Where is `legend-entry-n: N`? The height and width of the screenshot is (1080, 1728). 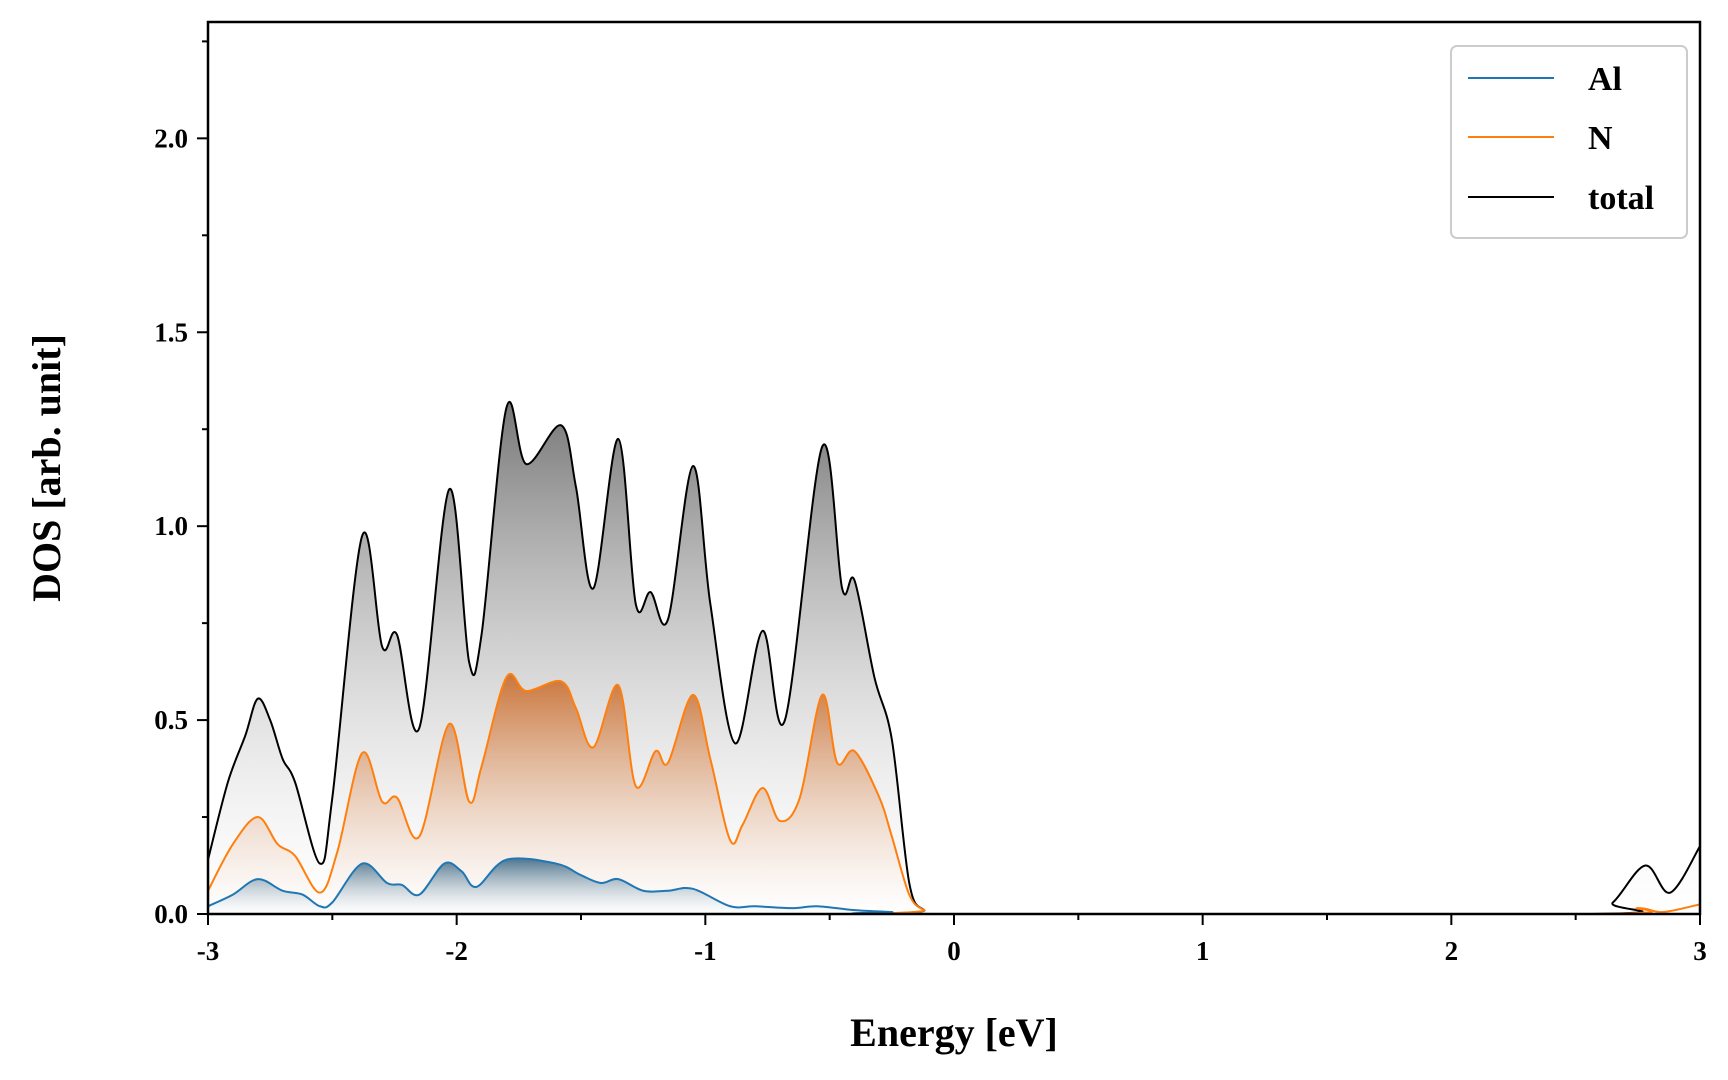 legend-entry-n: N is located at coordinates (1540, 138).